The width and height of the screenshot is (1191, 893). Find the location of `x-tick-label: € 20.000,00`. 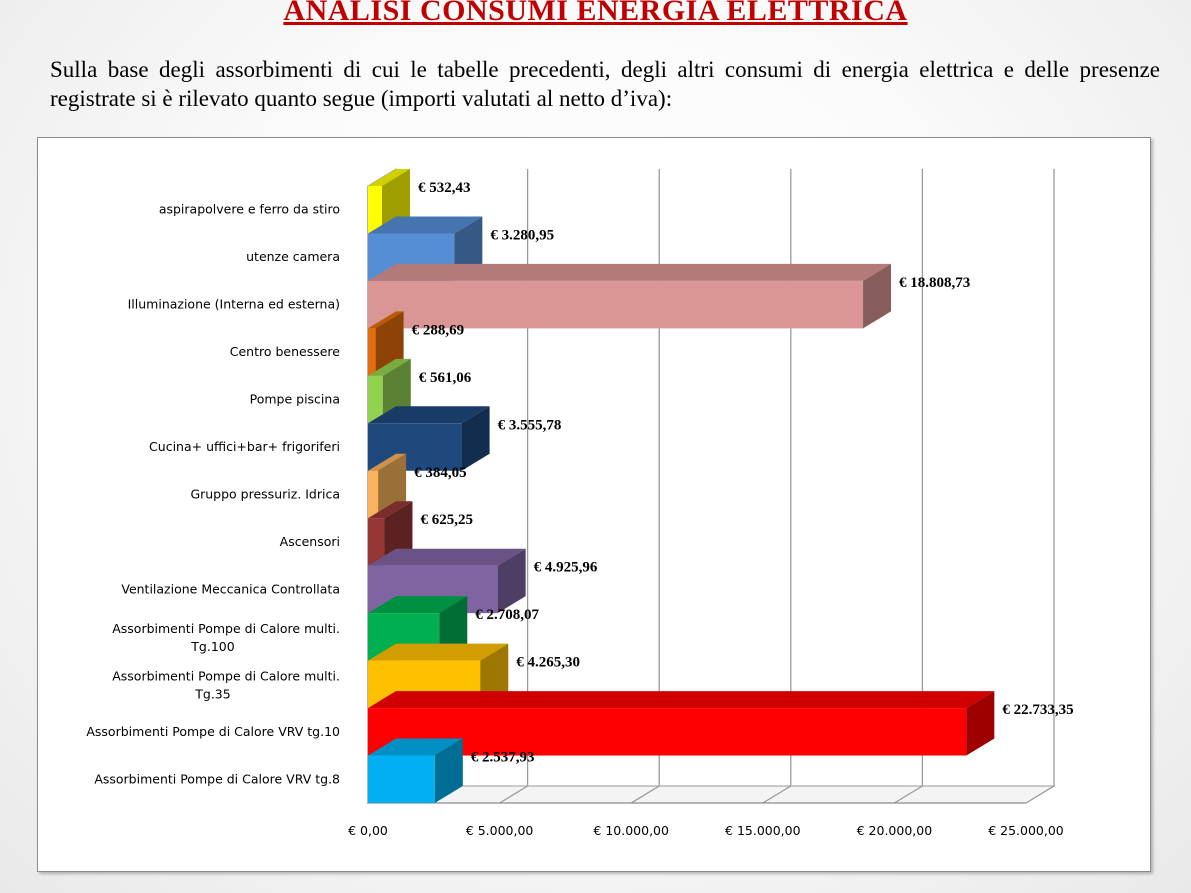

x-tick-label: € 20.000,00 is located at coordinates (895, 830).